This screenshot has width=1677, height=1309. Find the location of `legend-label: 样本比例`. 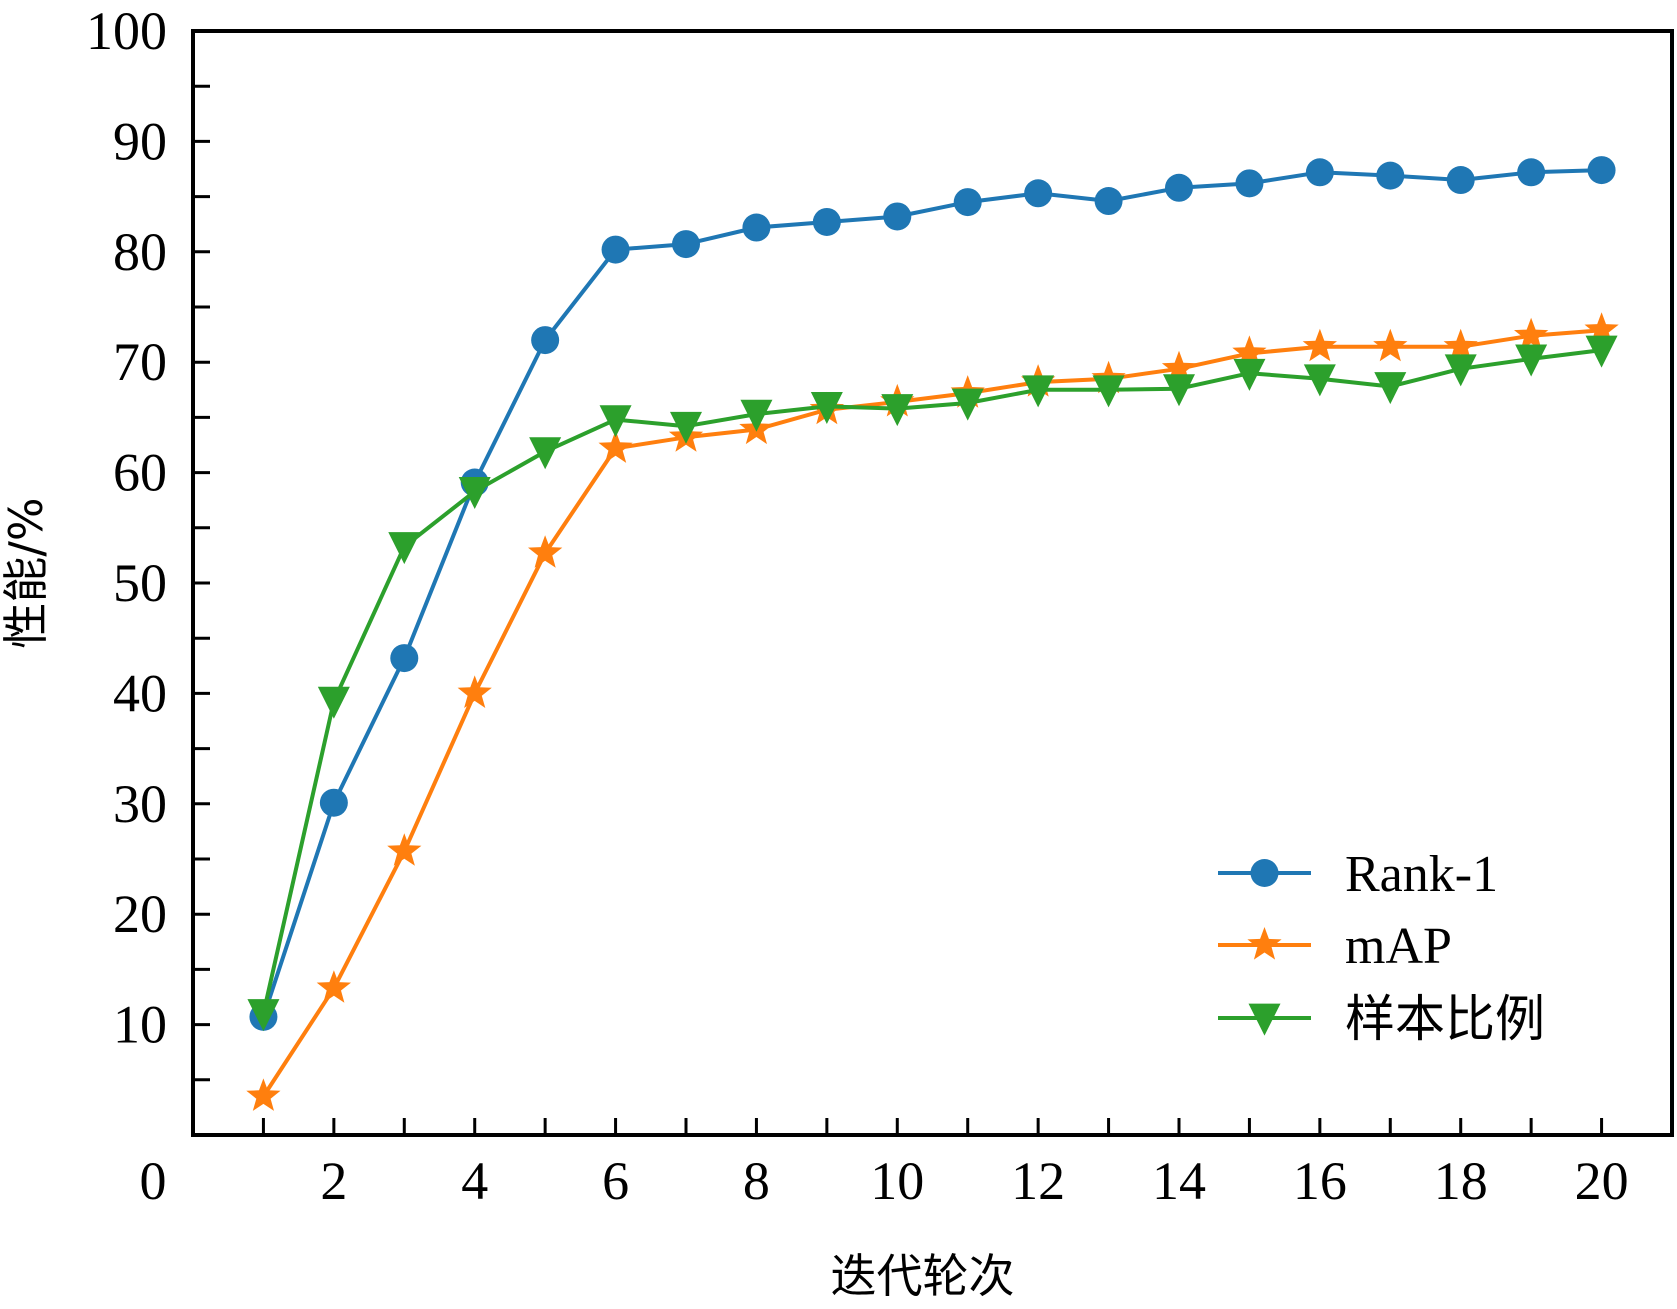

legend-label: 样本比例 is located at coordinates (1445, 1019).